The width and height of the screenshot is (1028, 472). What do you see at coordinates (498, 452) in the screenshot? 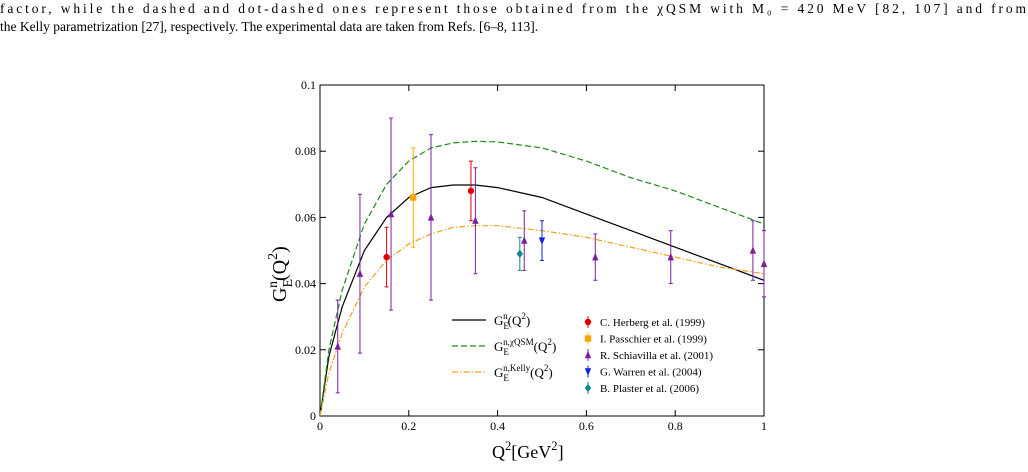
I see `label-part: Q` at bounding box center [498, 452].